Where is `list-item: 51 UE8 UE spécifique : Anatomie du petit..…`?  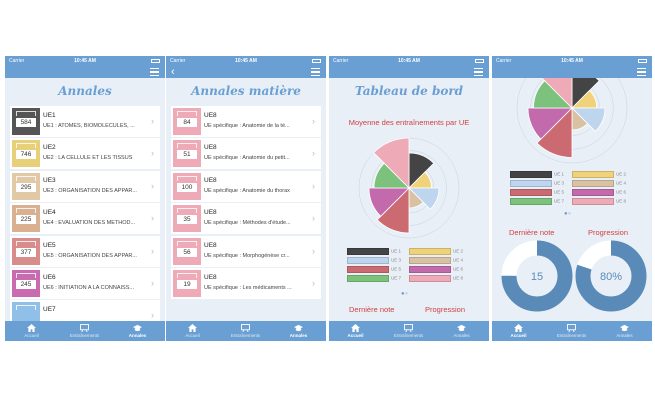 list-item: 51 UE8 UE spécifique : Anatomie du petit..… is located at coordinates (246, 154).